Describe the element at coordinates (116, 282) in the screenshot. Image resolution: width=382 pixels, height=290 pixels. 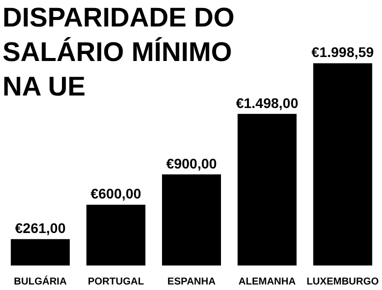
I see `x-tick-label: PORTUGAL` at that location.